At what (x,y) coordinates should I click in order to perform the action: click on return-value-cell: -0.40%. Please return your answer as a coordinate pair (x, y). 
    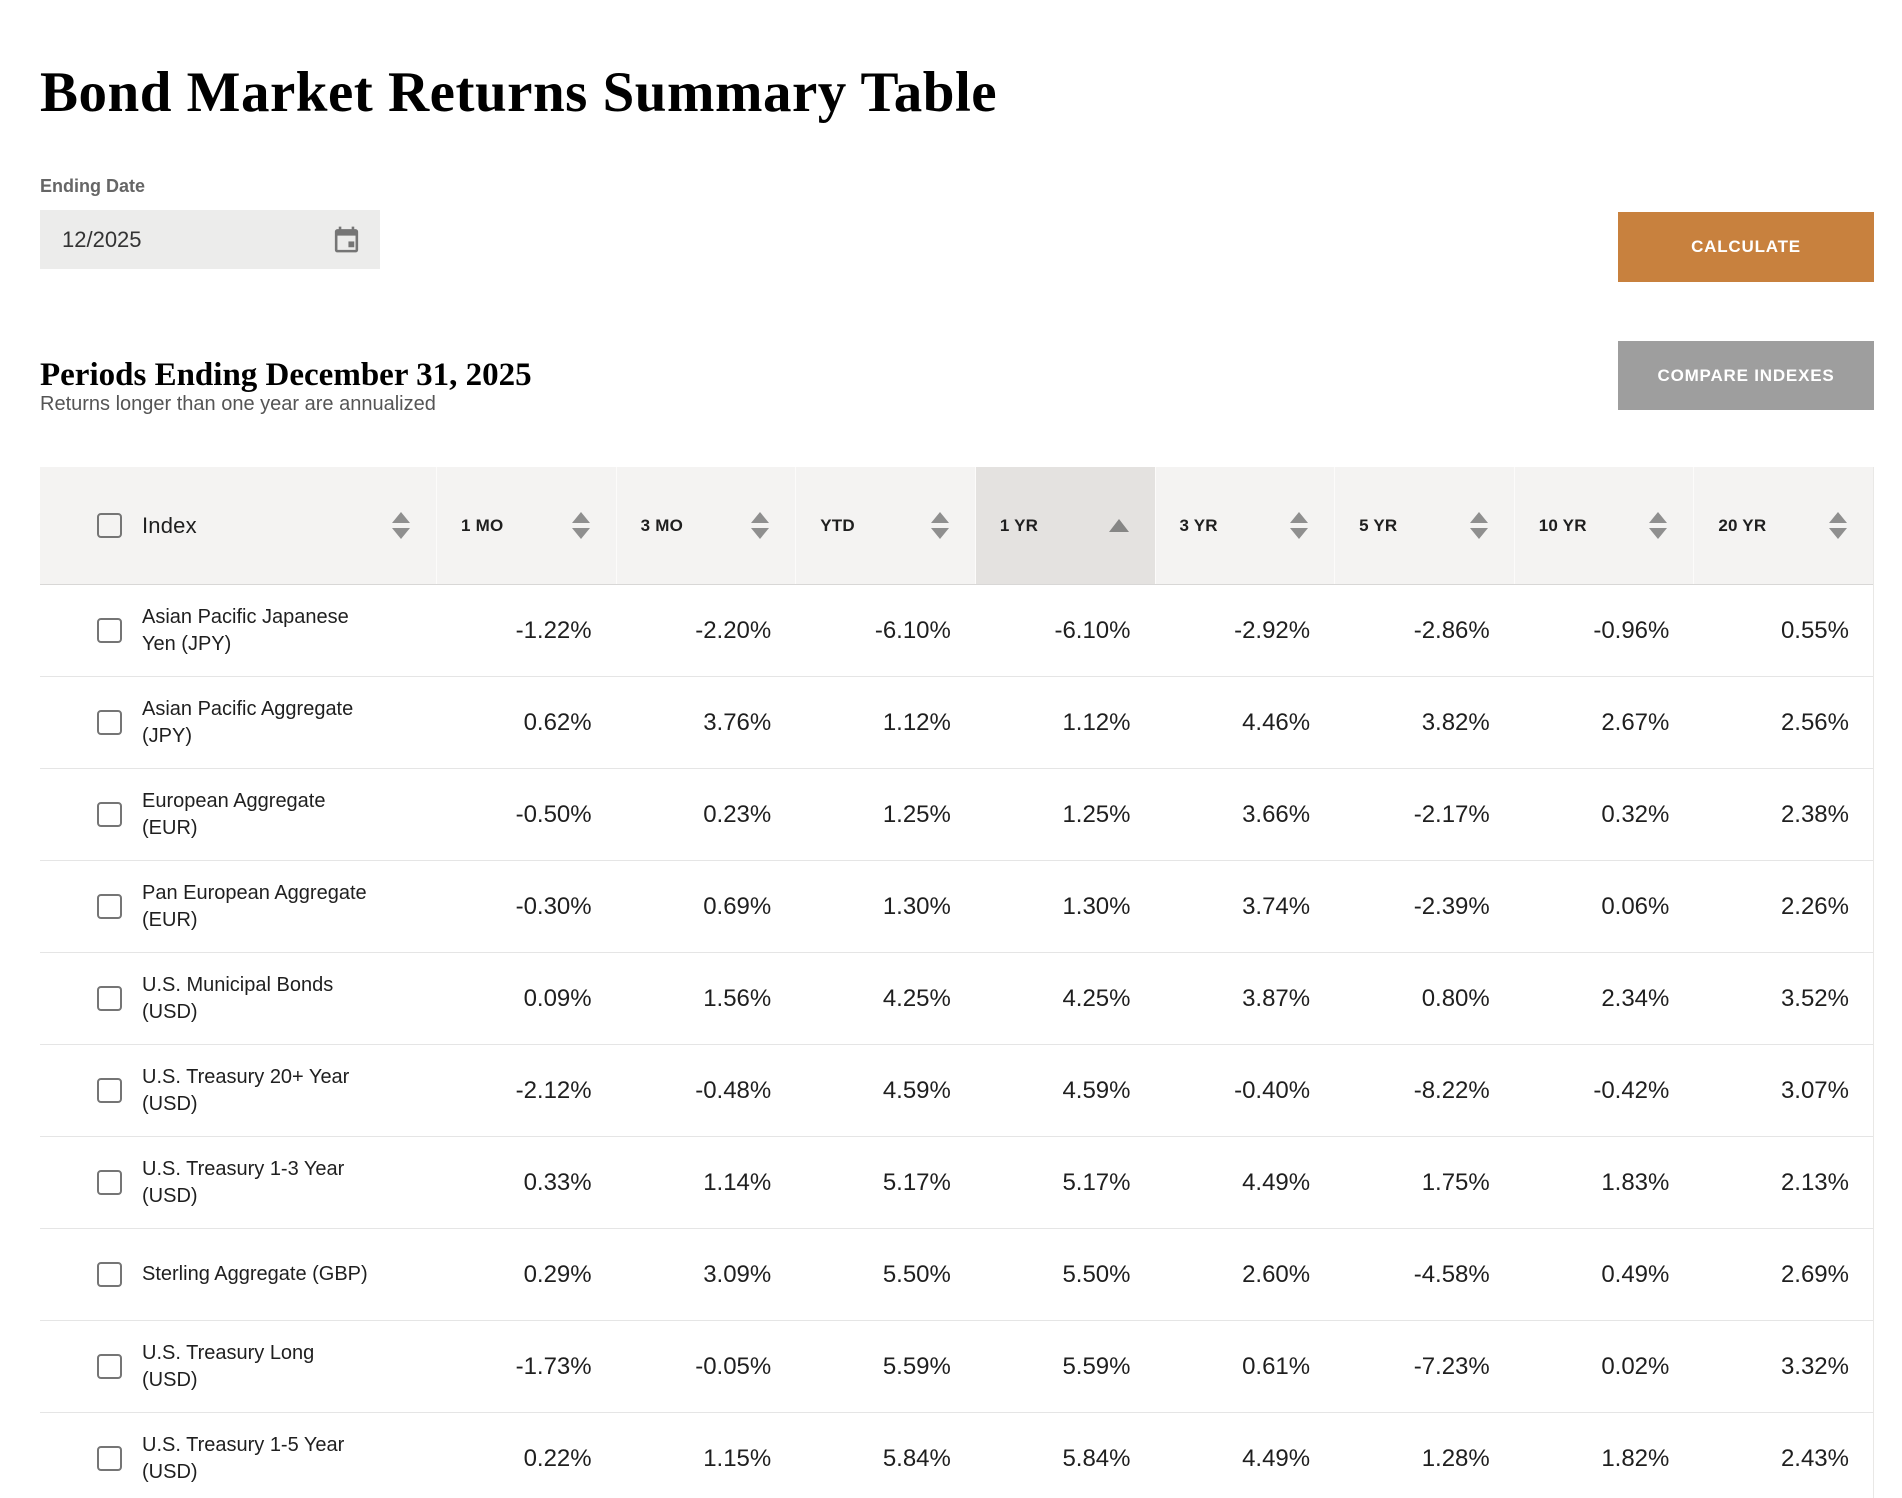
    Looking at the image, I should click on (1272, 1090).